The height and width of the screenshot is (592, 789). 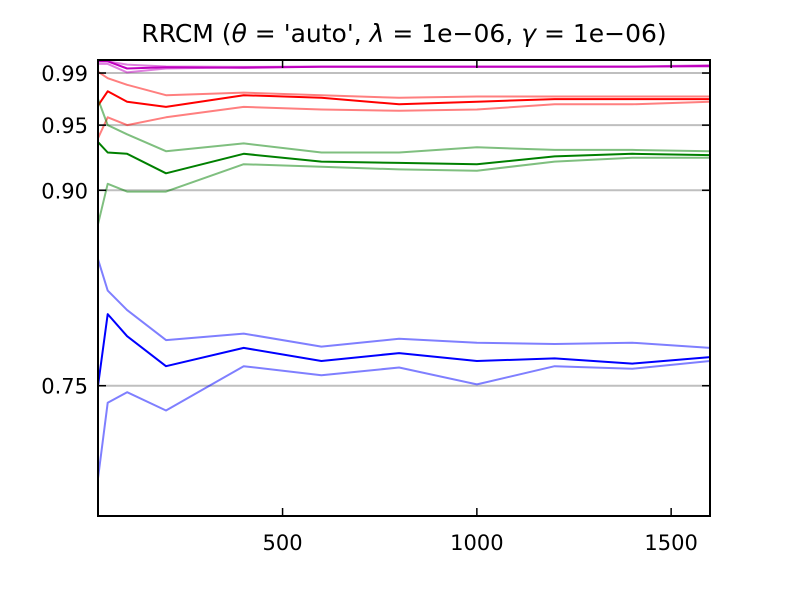 What do you see at coordinates (283, 543) in the screenshot?
I see `x-tick-label: 500` at bounding box center [283, 543].